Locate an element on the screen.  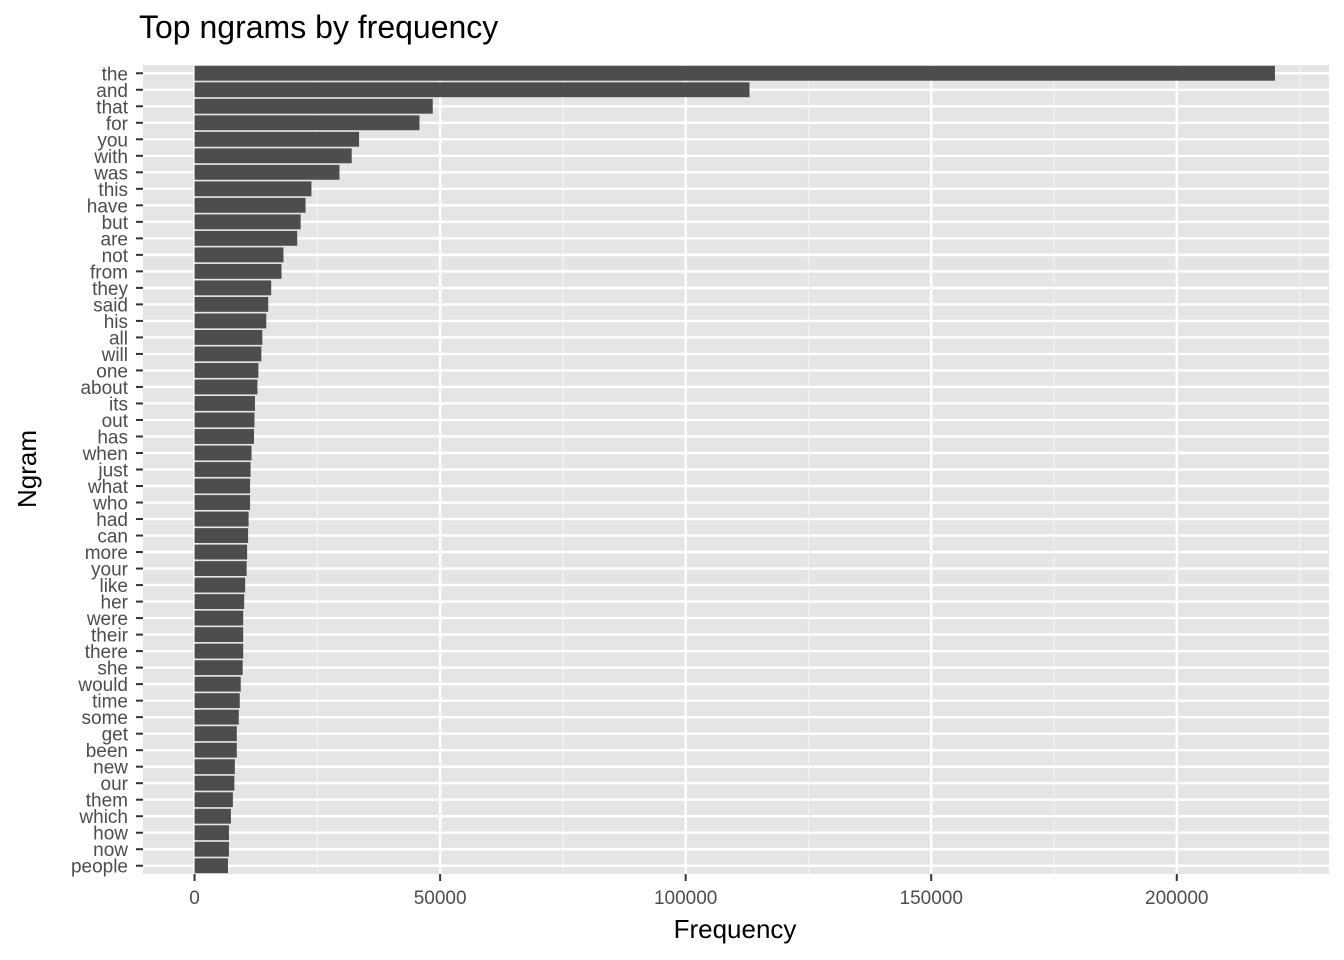
y-tick-label: will is located at coordinates (114, 355).